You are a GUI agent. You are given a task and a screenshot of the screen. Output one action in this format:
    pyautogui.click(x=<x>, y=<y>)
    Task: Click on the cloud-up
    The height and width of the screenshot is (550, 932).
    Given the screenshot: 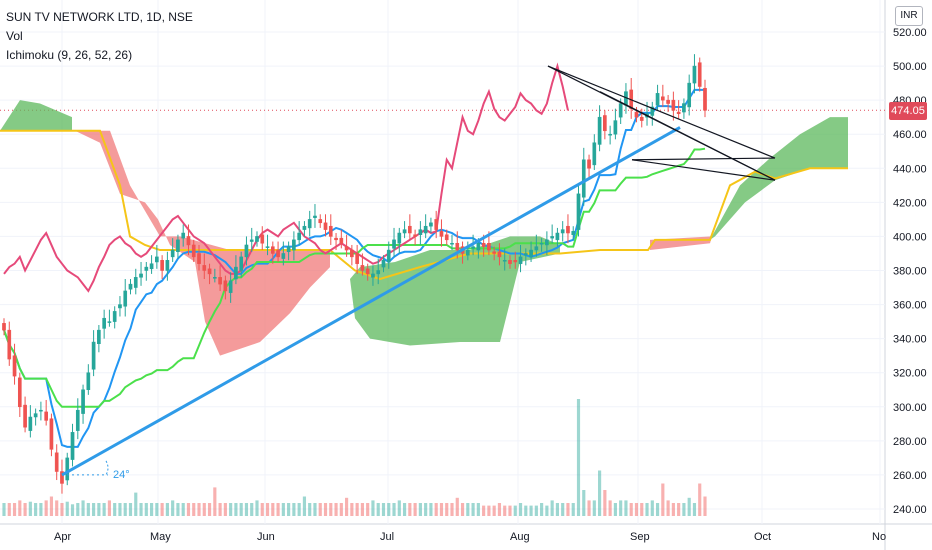 What is the action you would take?
    pyautogui.click(x=455, y=291)
    